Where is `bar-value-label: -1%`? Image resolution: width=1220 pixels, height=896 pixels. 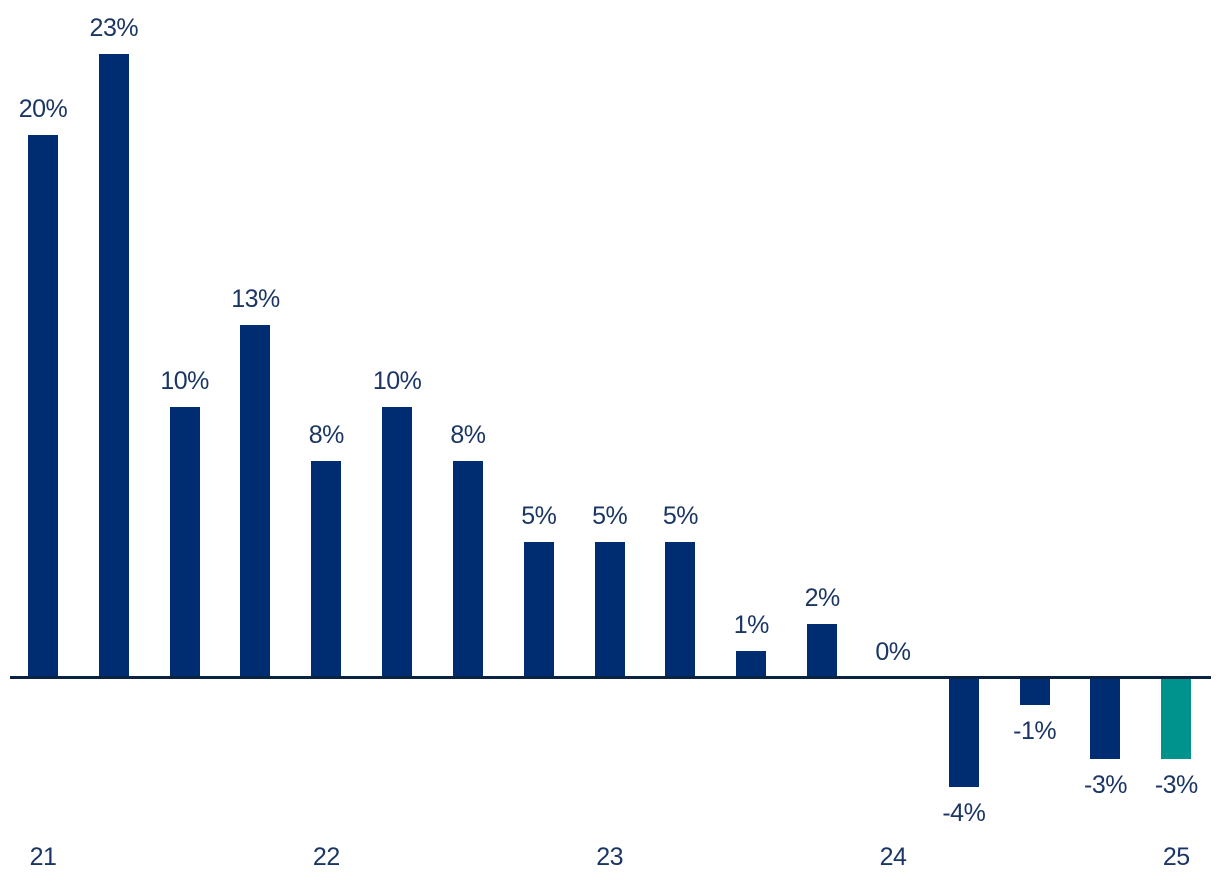
bar-value-label: -1% is located at coordinates (1035, 731).